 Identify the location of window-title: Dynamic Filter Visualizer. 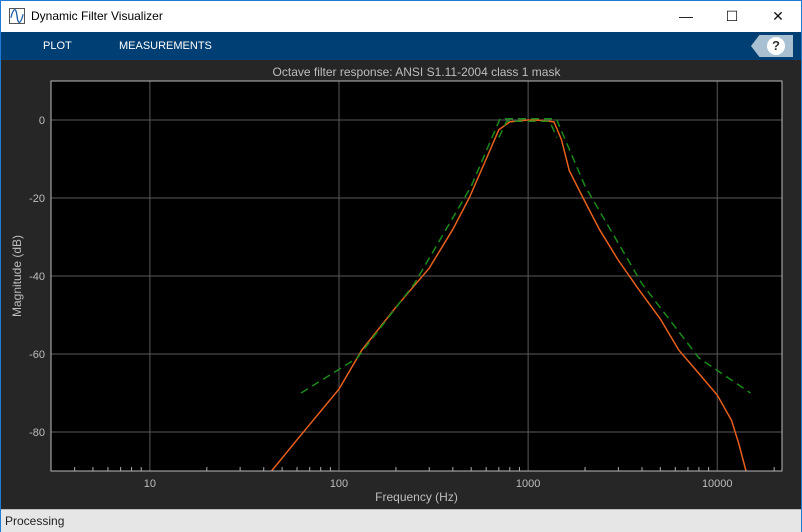
(97, 16).